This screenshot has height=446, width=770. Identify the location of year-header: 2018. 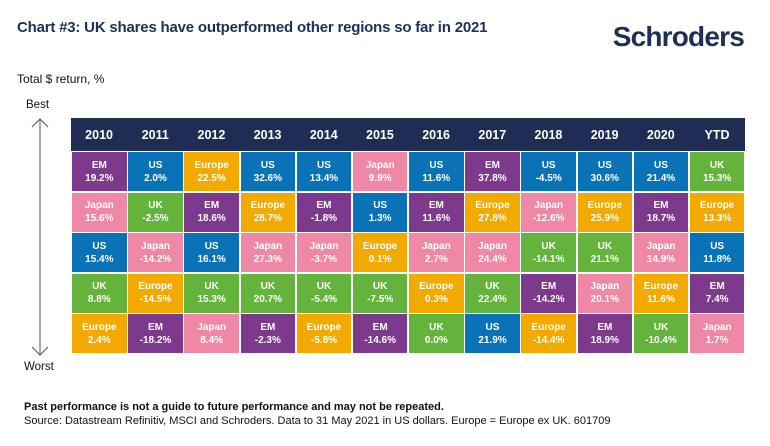
(548, 134).